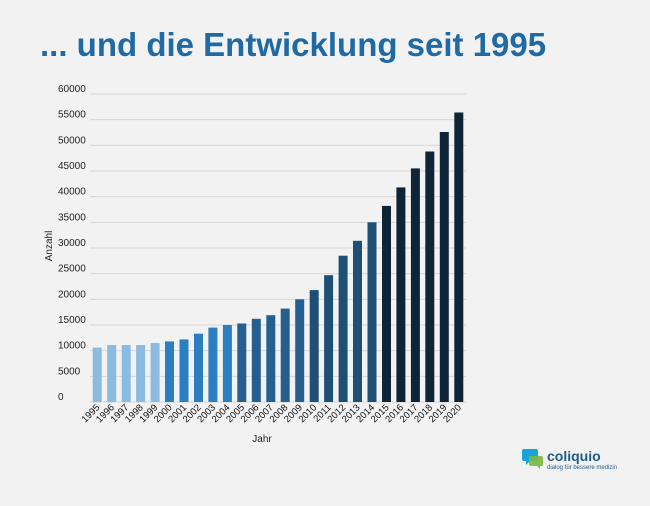 Image resolution: width=650 pixels, height=506 pixels. What do you see at coordinates (72, 115) in the screenshot?
I see `y-tick-label: 55000` at bounding box center [72, 115].